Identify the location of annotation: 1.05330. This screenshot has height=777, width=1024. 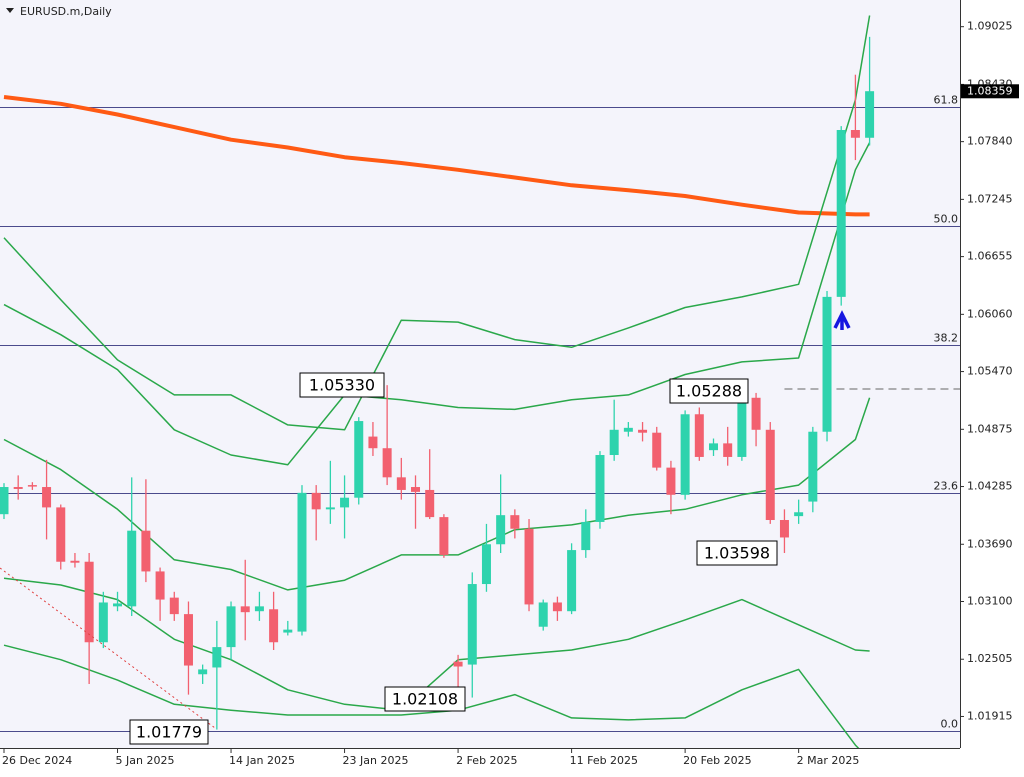
(342, 385).